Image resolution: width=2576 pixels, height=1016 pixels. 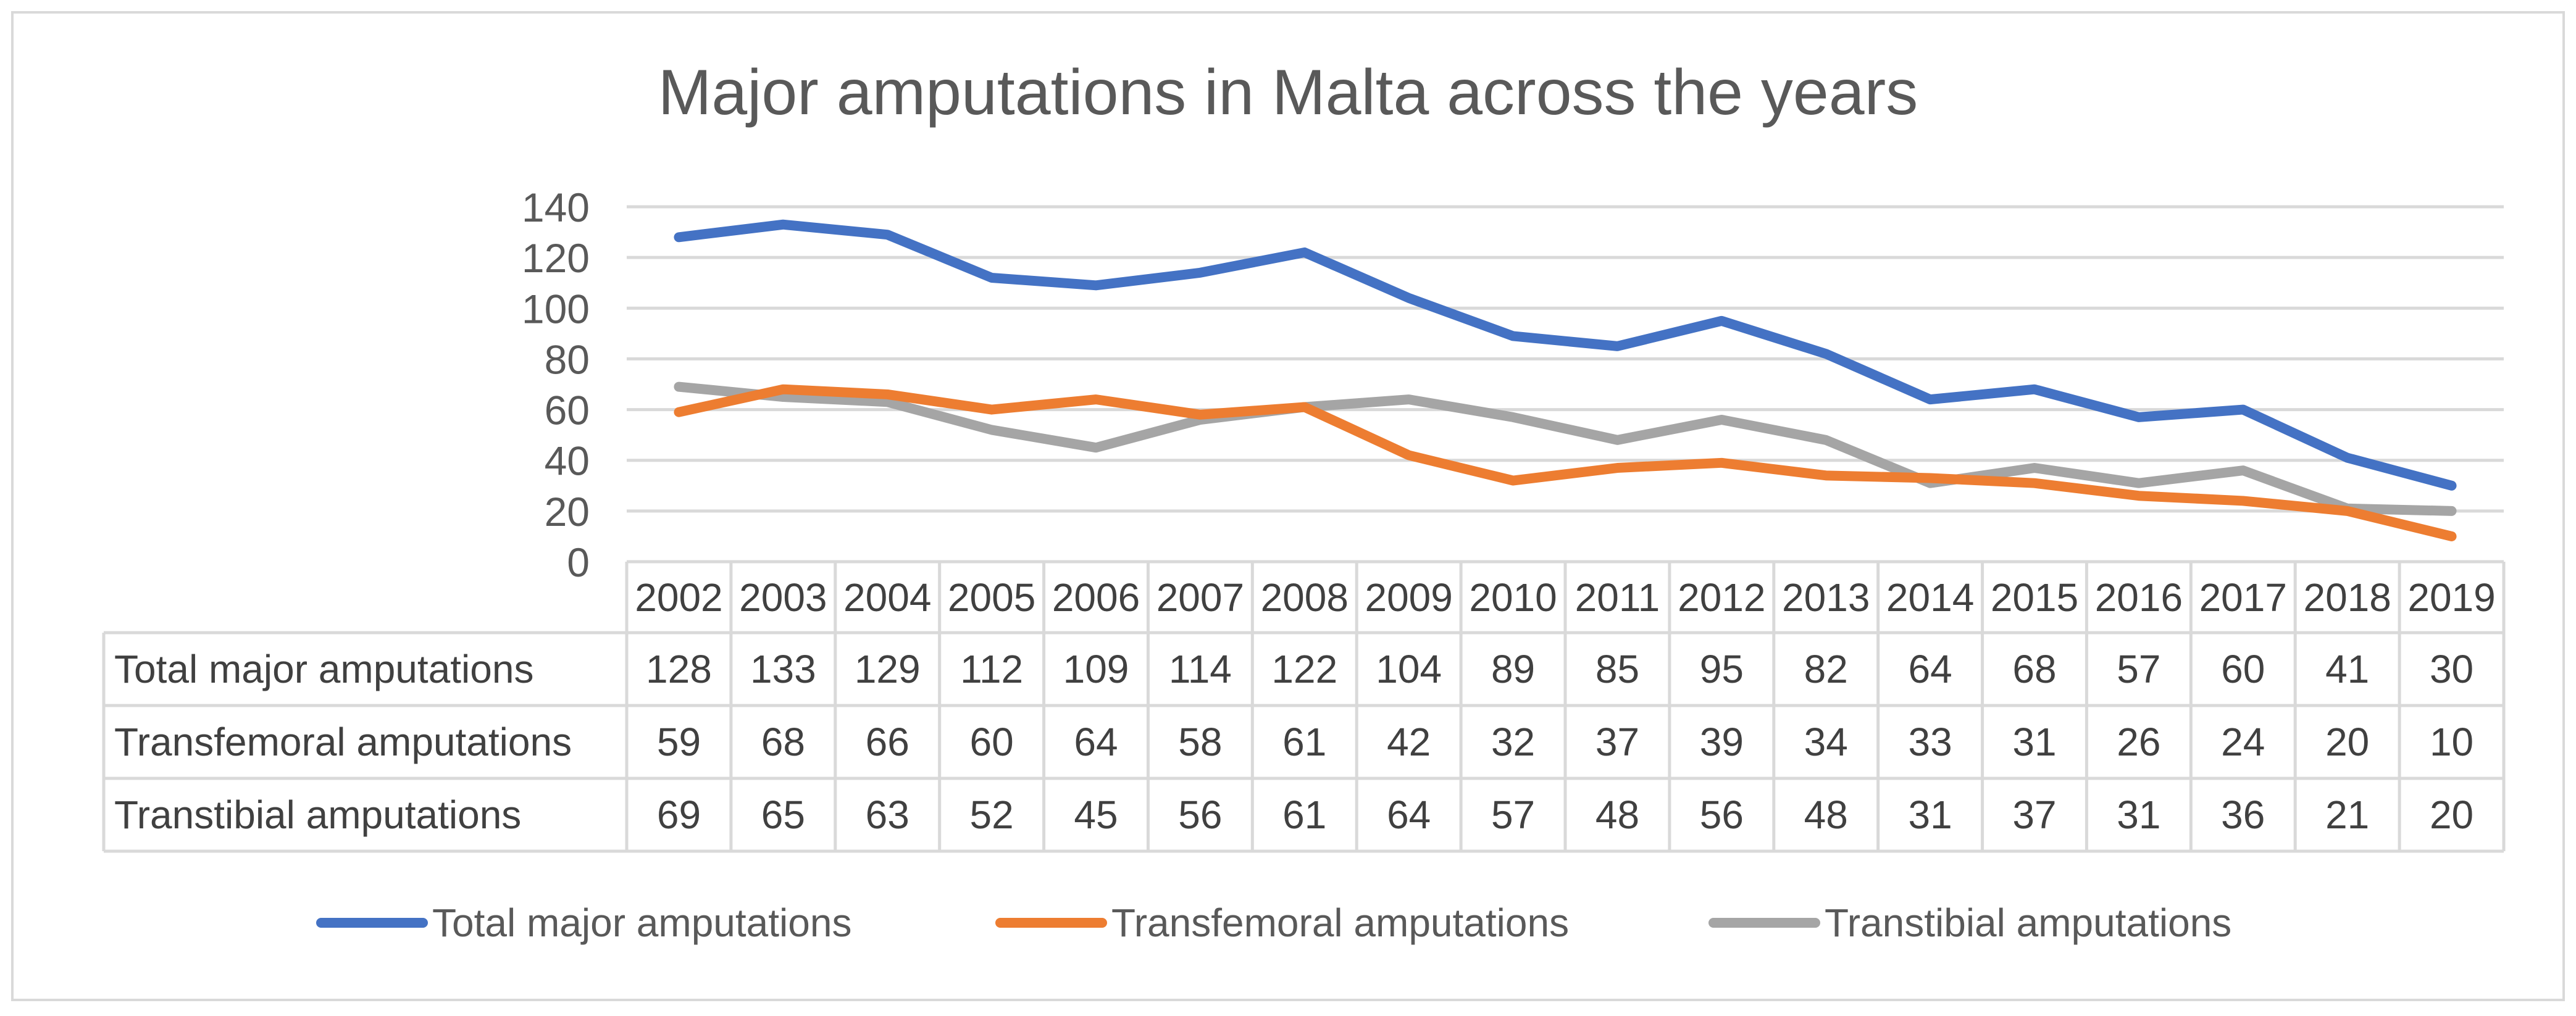 I want to click on table-cell-value: 69, so click(x=679, y=815).